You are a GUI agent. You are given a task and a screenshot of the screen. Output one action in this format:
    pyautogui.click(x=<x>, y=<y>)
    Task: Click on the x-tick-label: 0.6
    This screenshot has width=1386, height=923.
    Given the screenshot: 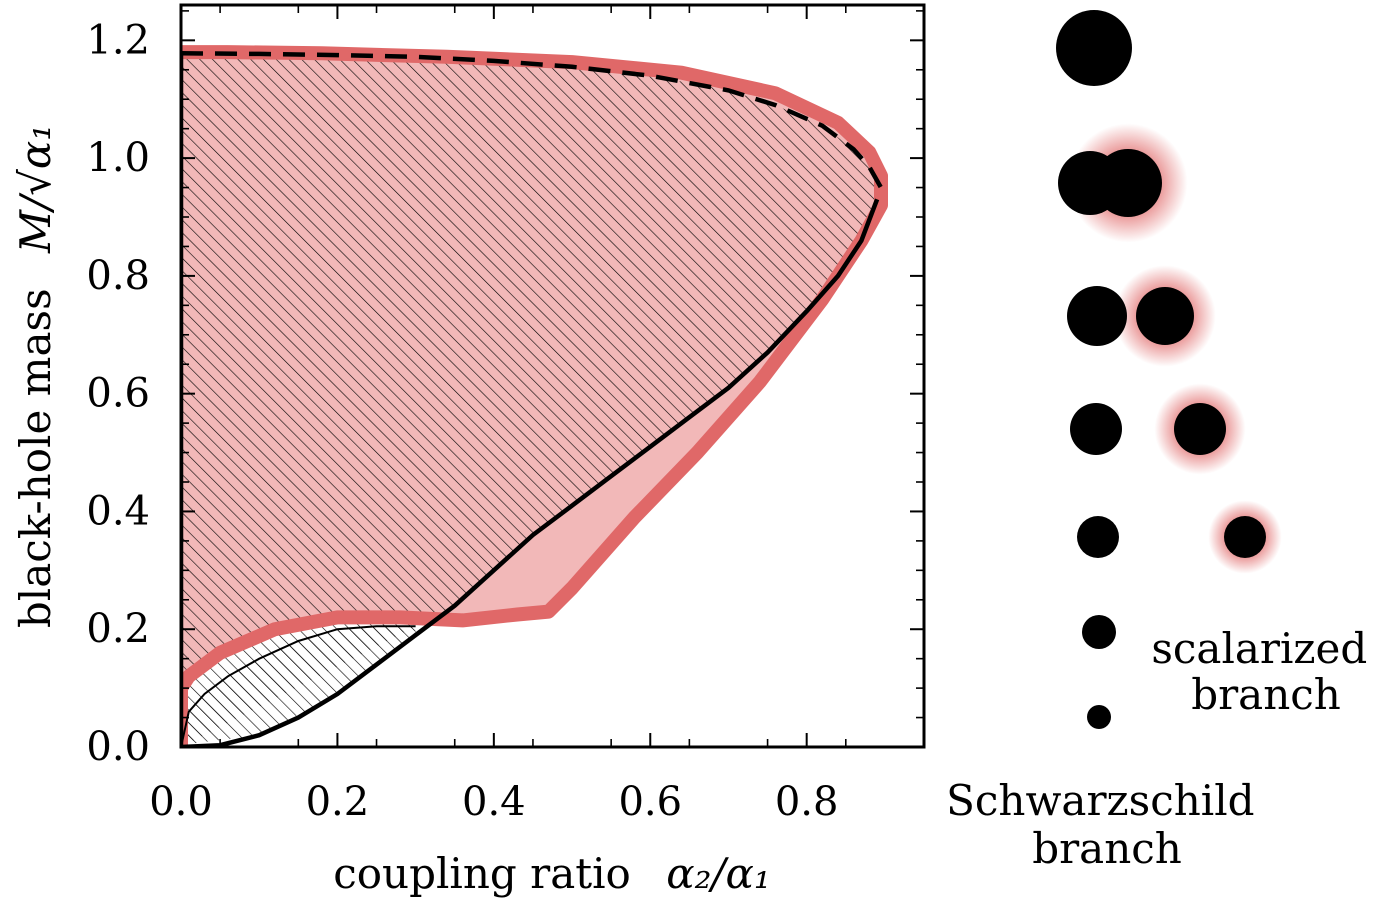 What is the action you would take?
    pyautogui.click(x=650, y=802)
    